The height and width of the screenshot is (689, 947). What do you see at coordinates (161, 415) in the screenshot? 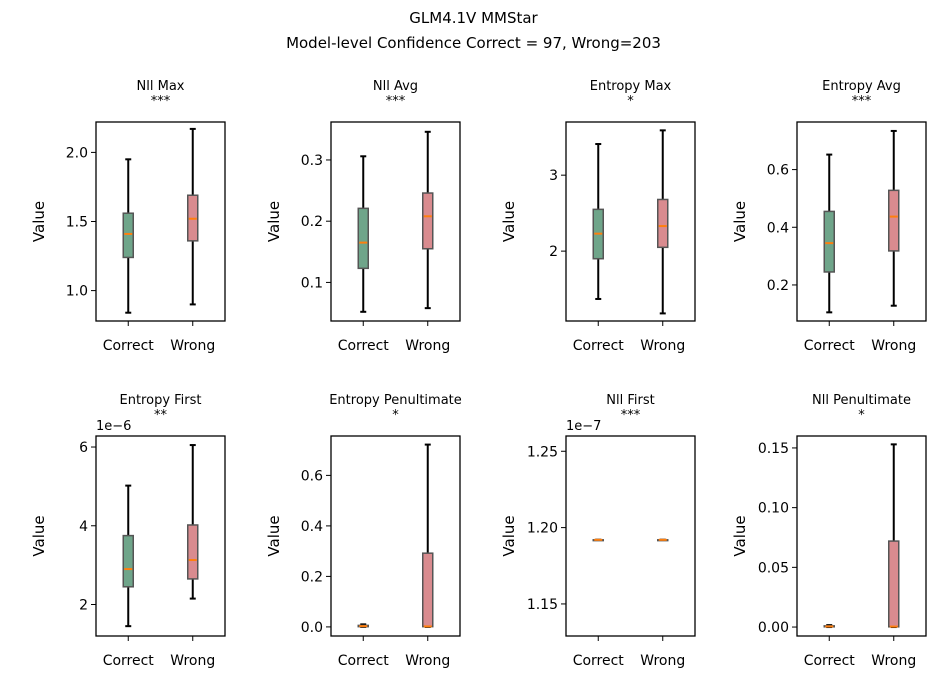
I see `significance-label: **` at bounding box center [161, 415].